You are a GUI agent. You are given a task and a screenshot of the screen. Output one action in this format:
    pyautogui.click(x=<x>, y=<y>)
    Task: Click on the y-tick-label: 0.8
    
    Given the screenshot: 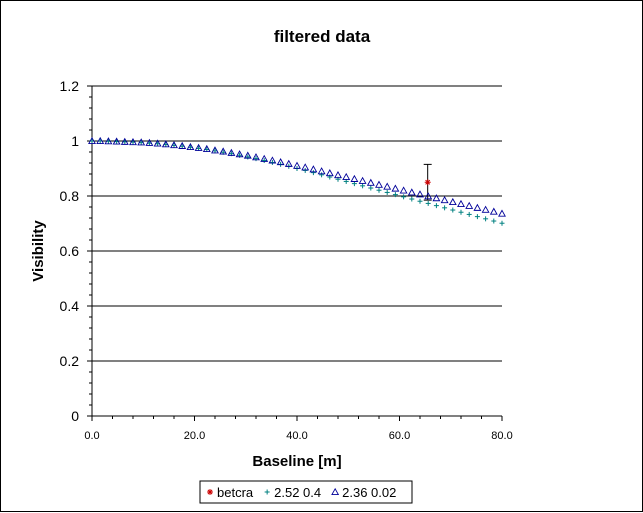 What is the action you would take?
    pyautogui.click(x=70, y=196)
    